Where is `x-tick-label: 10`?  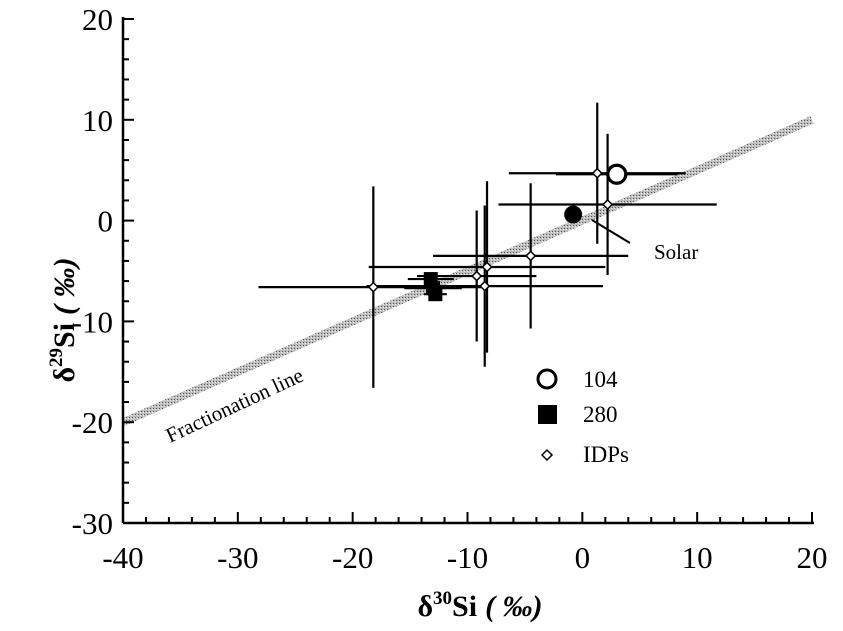 x-tick-label: 10 is located at coordinates (697, 557).